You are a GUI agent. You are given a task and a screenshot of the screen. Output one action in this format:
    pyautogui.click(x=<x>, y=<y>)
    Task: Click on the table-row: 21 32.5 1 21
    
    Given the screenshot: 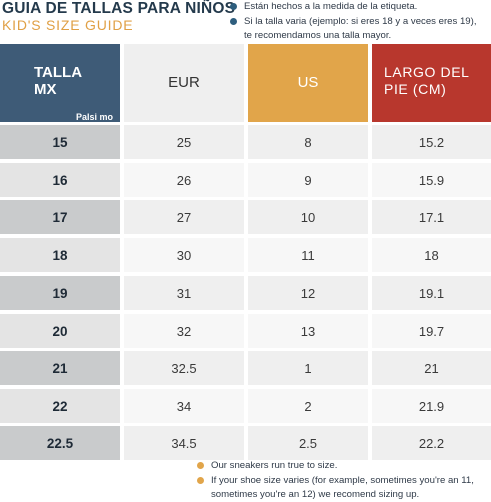 What is the action you would take?
    pyautogui.click(x=245, y=368)
    